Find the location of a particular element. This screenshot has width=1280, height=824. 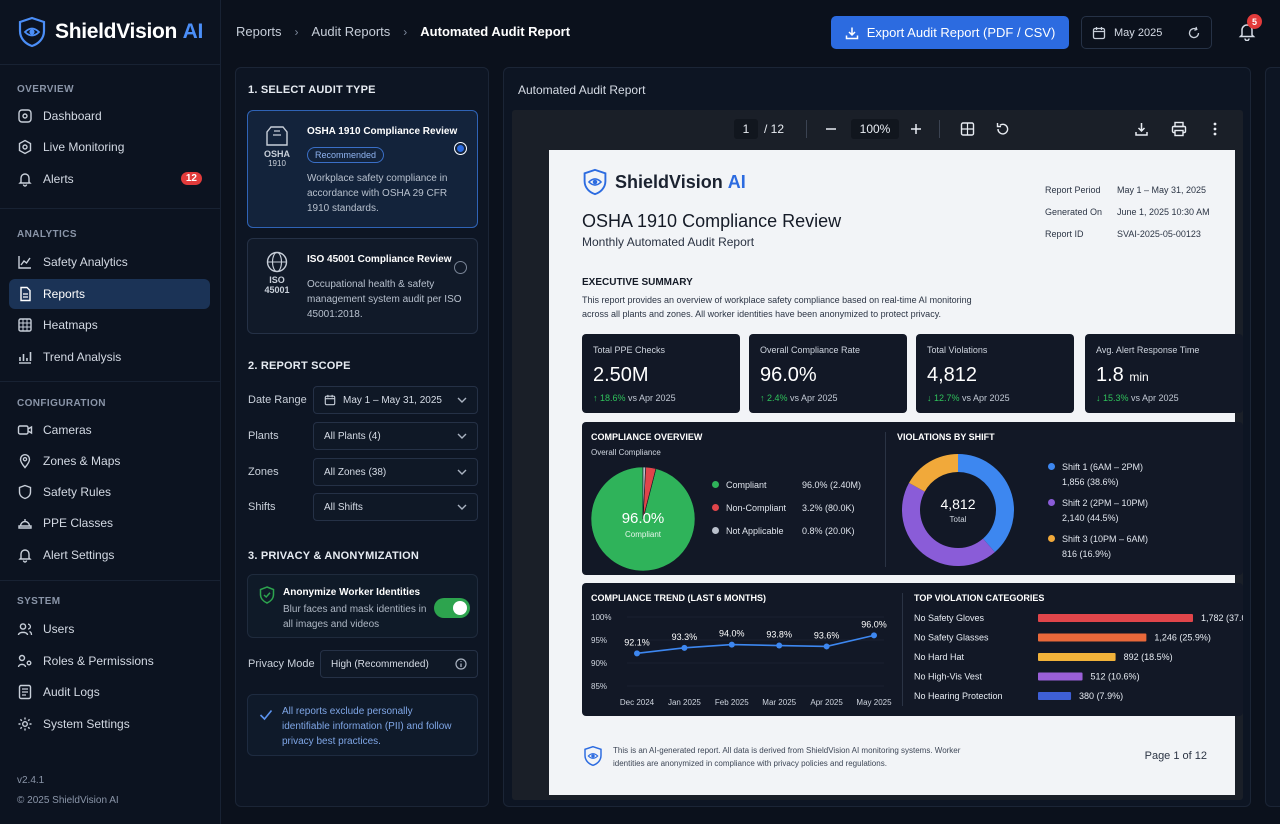

calendar-icon is located at coordinates (1099, 33).